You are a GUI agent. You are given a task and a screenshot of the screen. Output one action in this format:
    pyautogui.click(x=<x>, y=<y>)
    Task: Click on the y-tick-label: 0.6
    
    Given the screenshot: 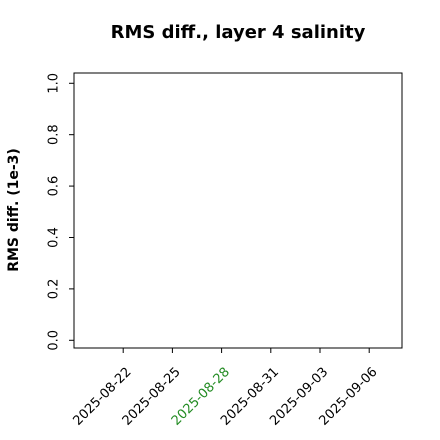 What is the action you would take?
    pyautogui.click(x=54, y=186)
    